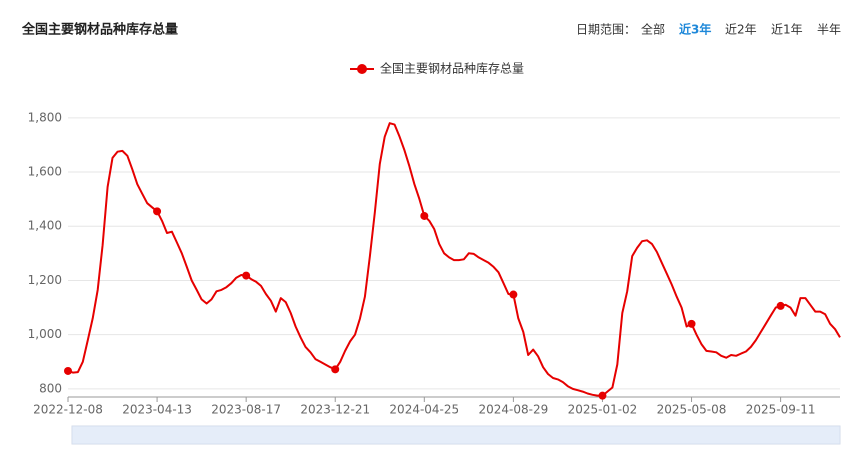 This screenshot has width=852, height=459. Describe the element at coordinates (45, 280) in the screenshot. I see `y-tick-label: 1,200` at that location.